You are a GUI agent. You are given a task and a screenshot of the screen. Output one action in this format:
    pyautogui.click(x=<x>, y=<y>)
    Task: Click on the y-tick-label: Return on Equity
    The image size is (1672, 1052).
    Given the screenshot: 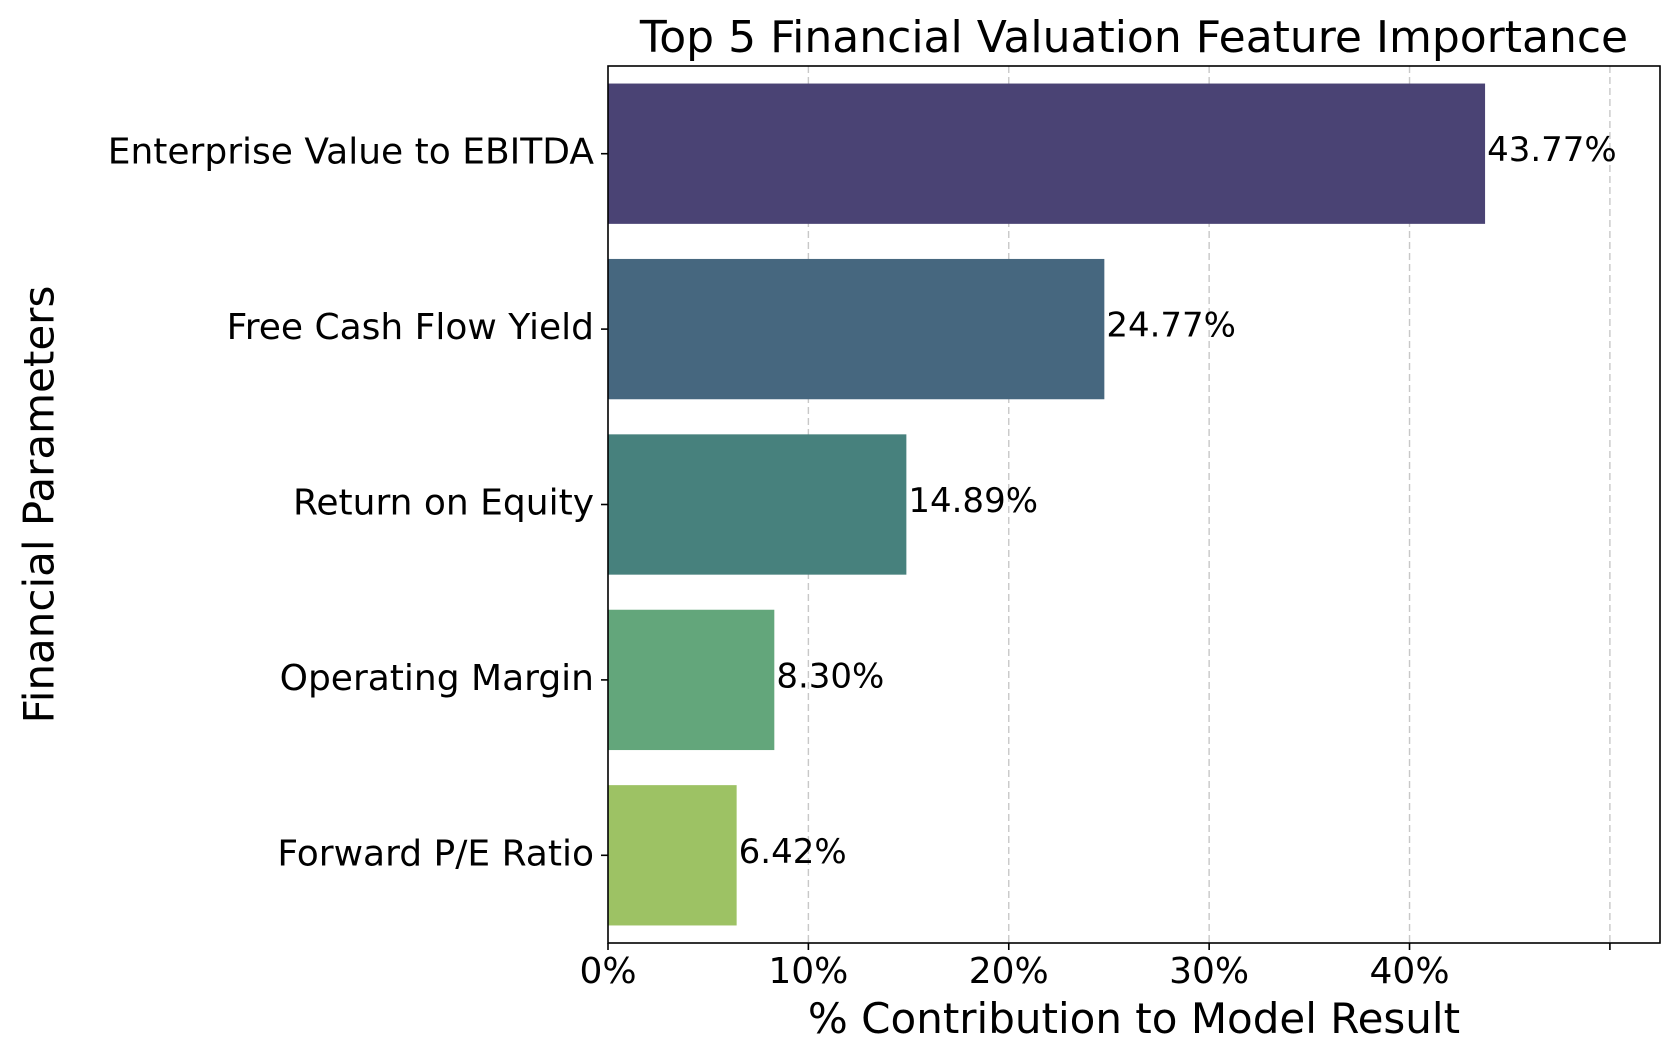 What is the action you would take?
    pyautogui.click(x=443, y=503)
    